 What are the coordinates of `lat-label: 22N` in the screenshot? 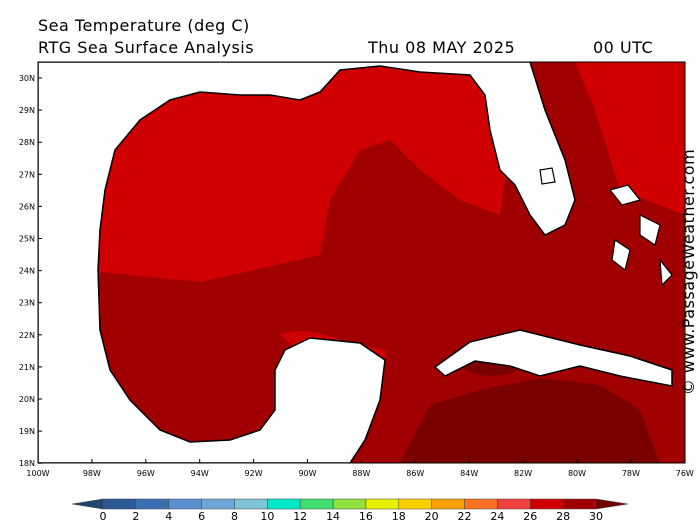 It's located at (27, 335).